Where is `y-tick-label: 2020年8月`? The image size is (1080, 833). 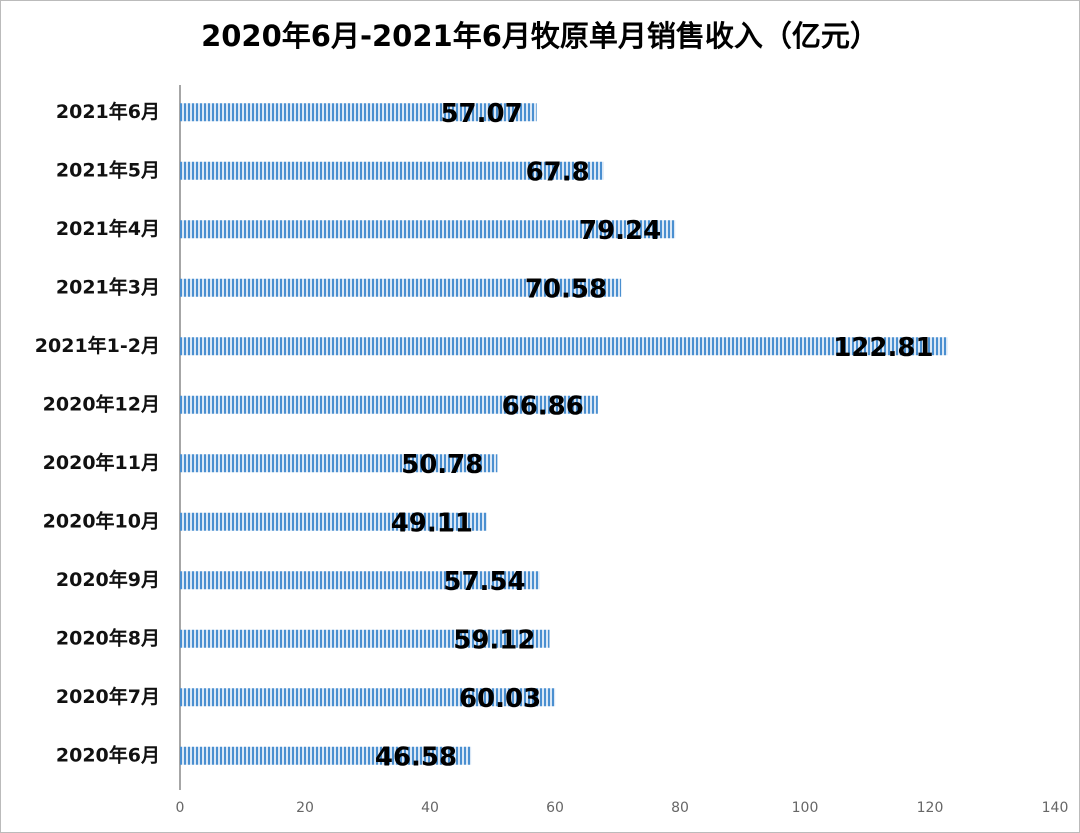 y-tick-label: 2020年8月 is located at coordinates (108, 637).